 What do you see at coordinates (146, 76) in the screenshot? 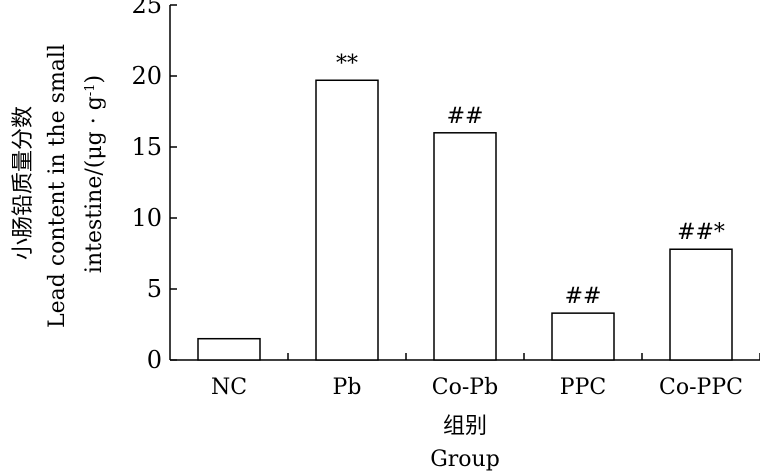
I see `y-tick-label: 20` at bounding box center [146, 76].